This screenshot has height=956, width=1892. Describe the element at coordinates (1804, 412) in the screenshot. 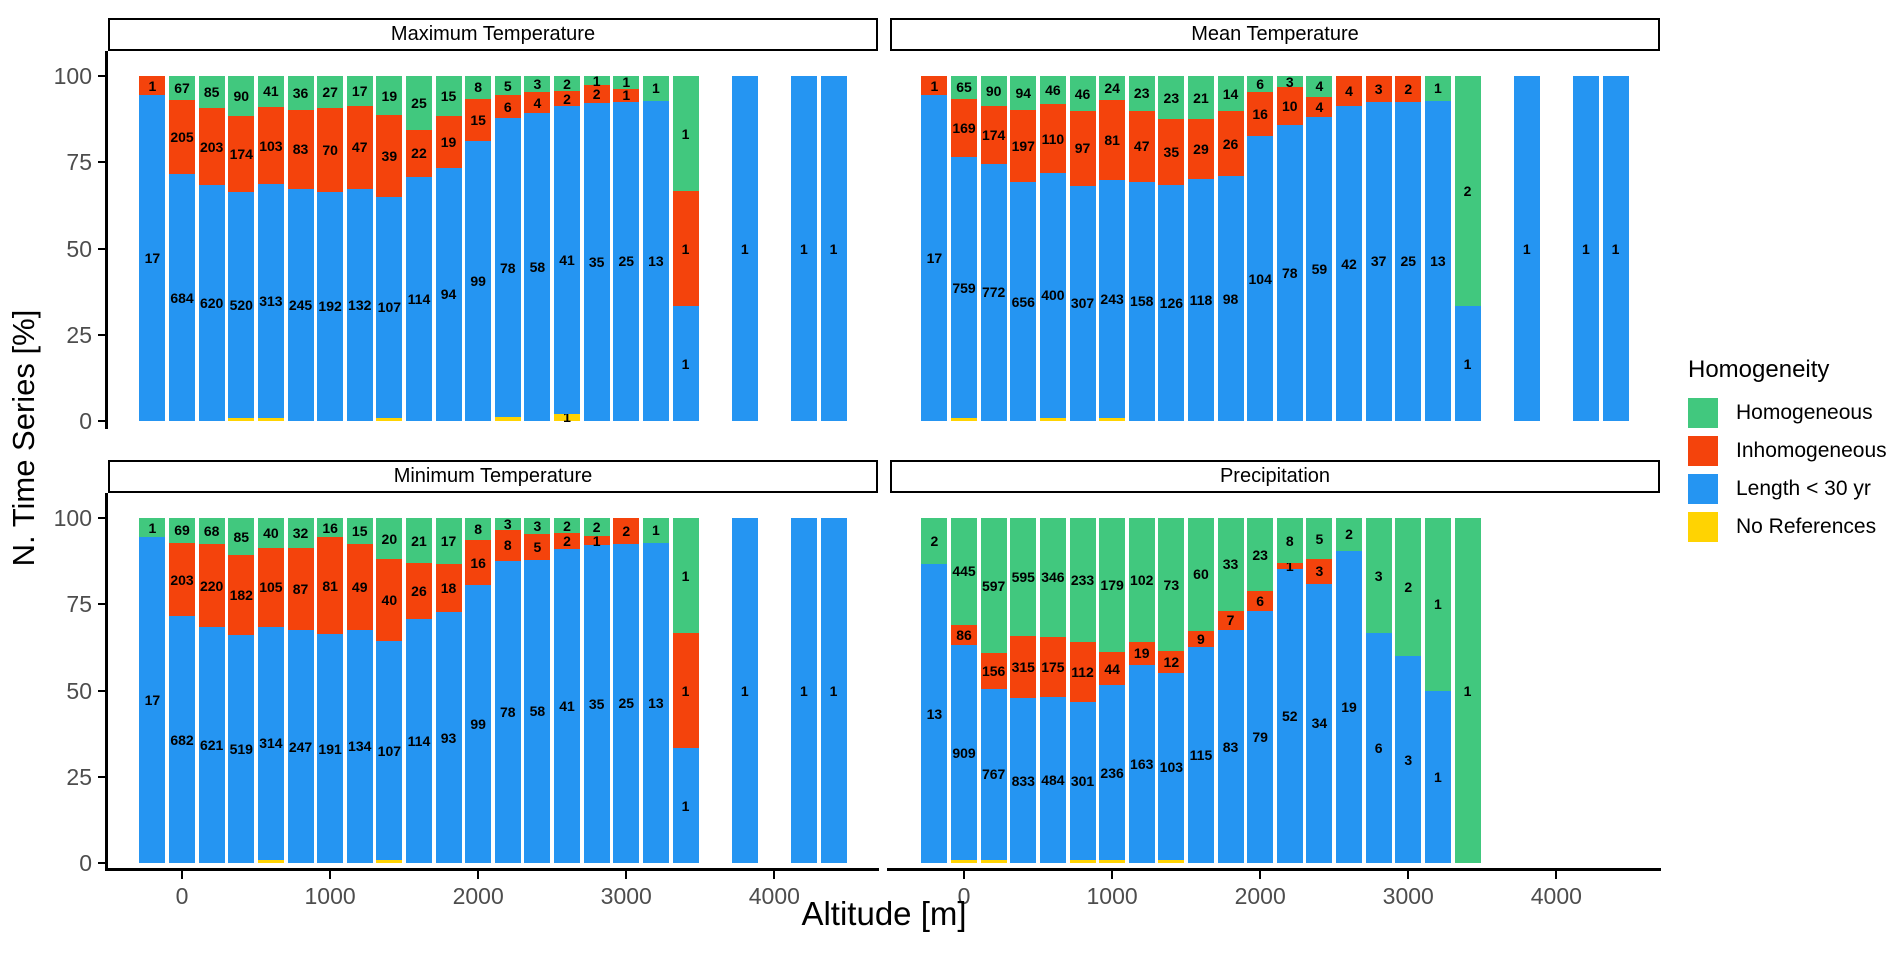

I see `legend-item-label: Homogeneous` at that location.